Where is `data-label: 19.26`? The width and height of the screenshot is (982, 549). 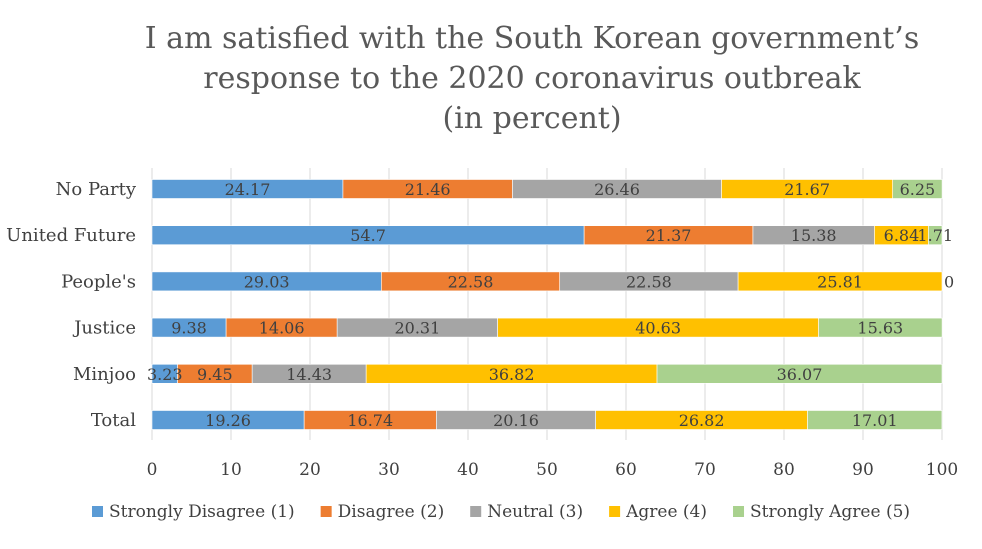
data-label: 19.26 is located at coordinates (228, 420).